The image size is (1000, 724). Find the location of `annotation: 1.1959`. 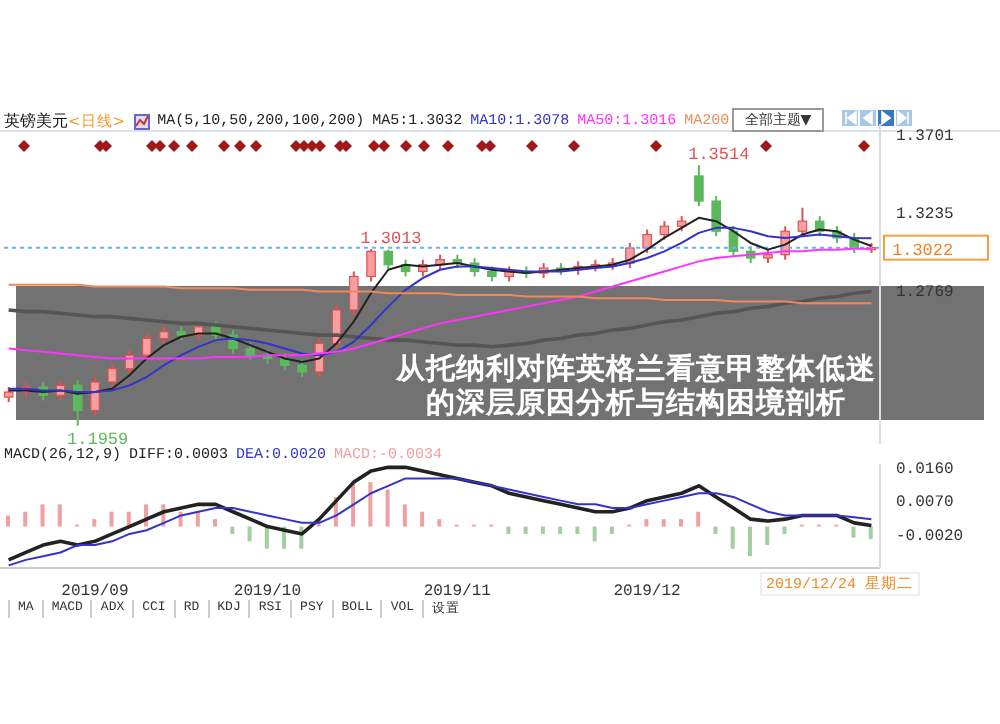

annotation: 1.1959 is located at coordinates (98, 439).